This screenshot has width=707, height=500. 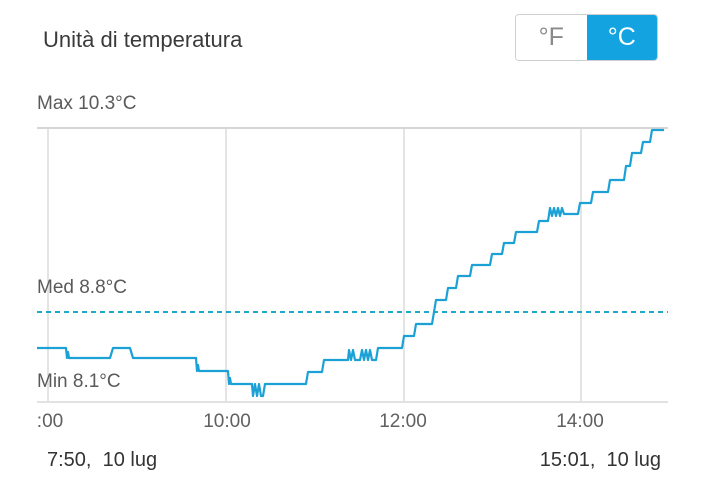 What do you see at coordinates (79, 381) in the screenshot?
I see `min-label: Min 8.1°C` at bounding box center [79, 381].